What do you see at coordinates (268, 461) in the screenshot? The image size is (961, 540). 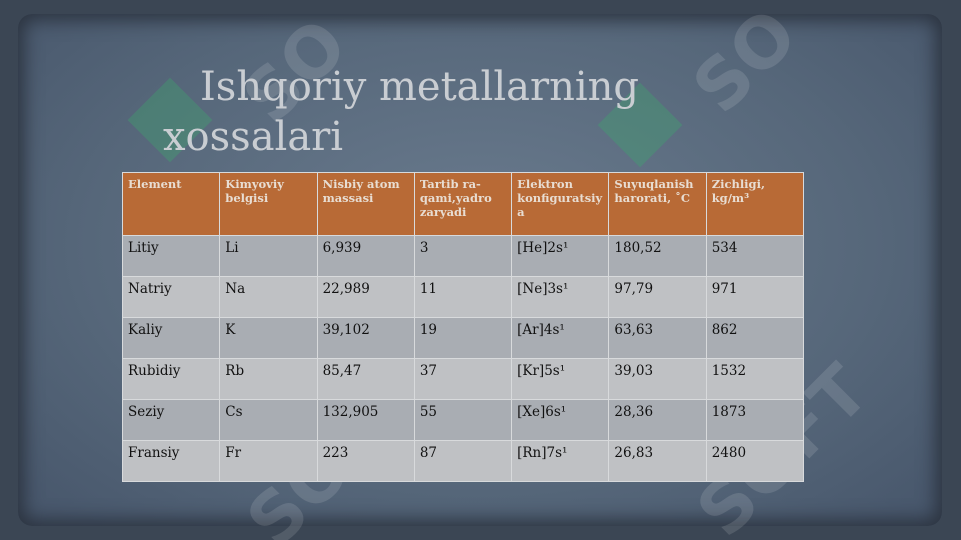 I see `table-cell: Fr` at bounding box center [268, 461].